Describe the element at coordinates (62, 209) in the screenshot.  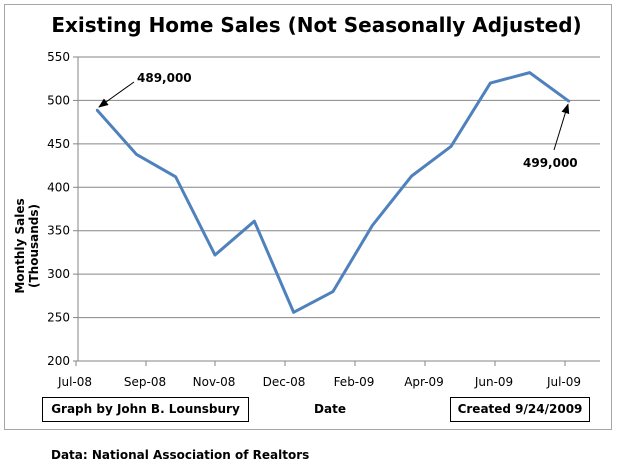
I see `y-axis-ticks: 200 250 300 350 400 450 500 550` at that location.